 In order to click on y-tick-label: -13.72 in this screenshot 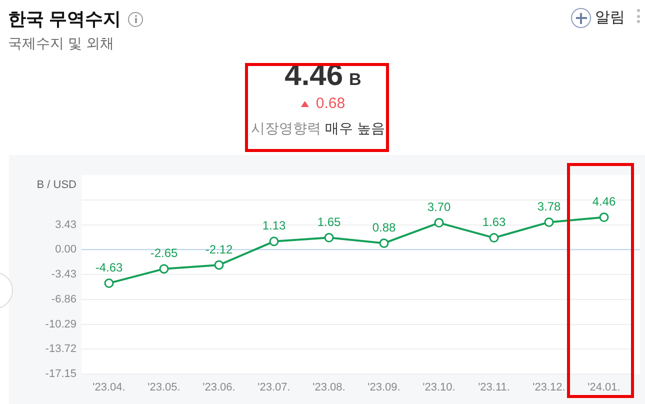, I will do `click(60, 349)`.